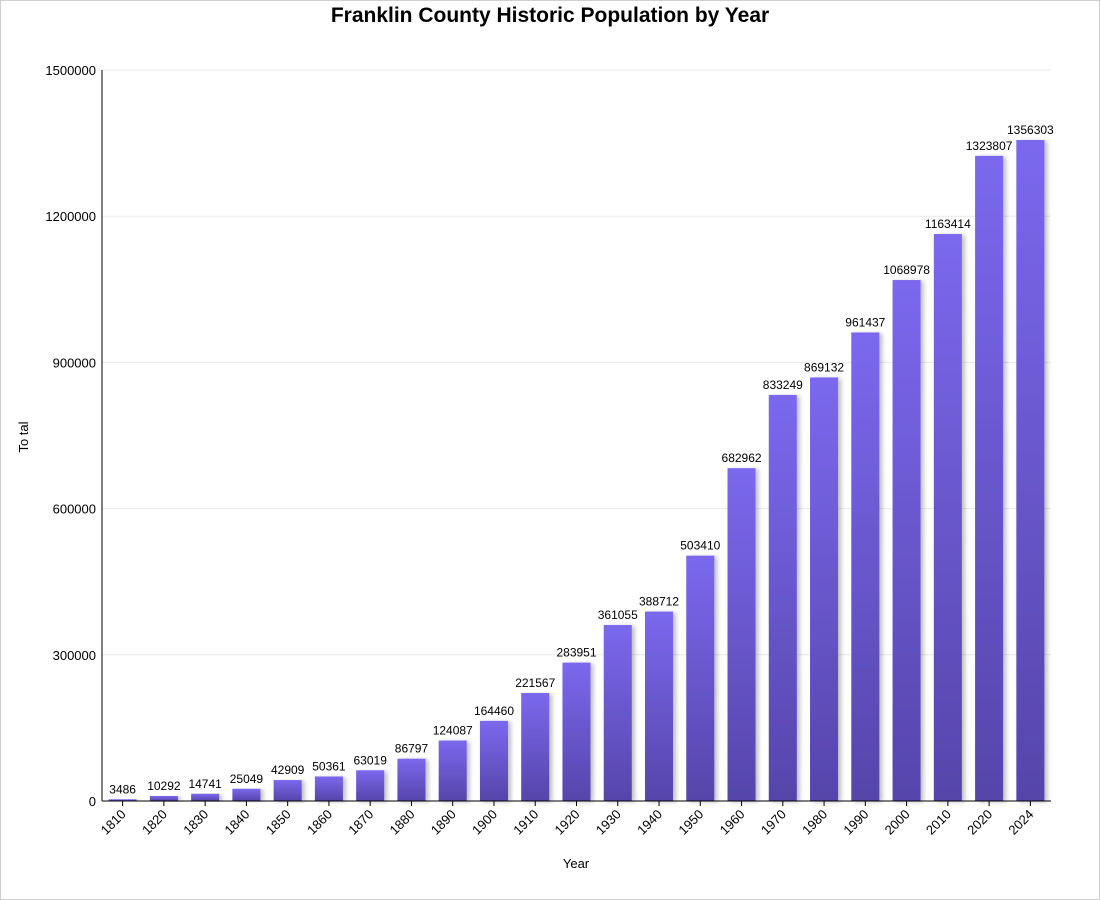 The height and width of the screenshot is (900, 1100). I want to click on x-tick-label: 1980, so click(814, 822).